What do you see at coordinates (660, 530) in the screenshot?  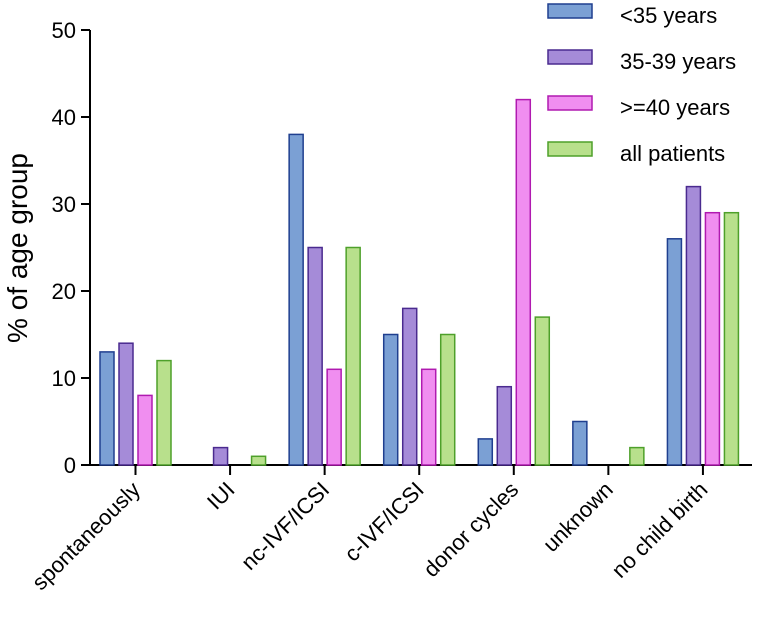 I see `x-tick-label: no child birth` at bounding box center [660, 530].